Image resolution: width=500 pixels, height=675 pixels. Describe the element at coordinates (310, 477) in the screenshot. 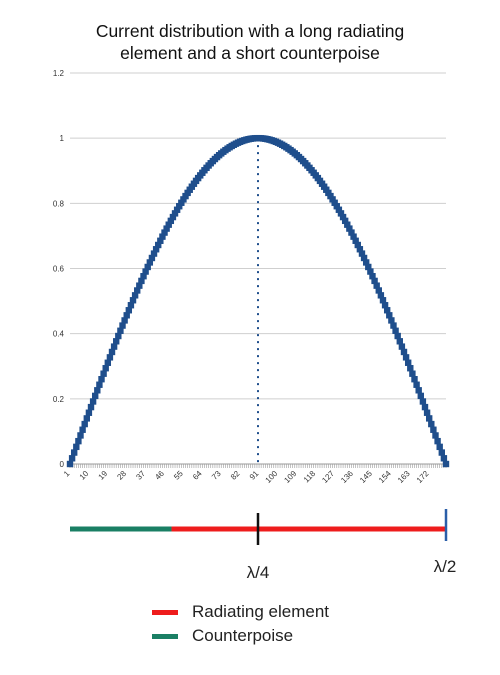

I see `x-tick-label: 118` at that location.